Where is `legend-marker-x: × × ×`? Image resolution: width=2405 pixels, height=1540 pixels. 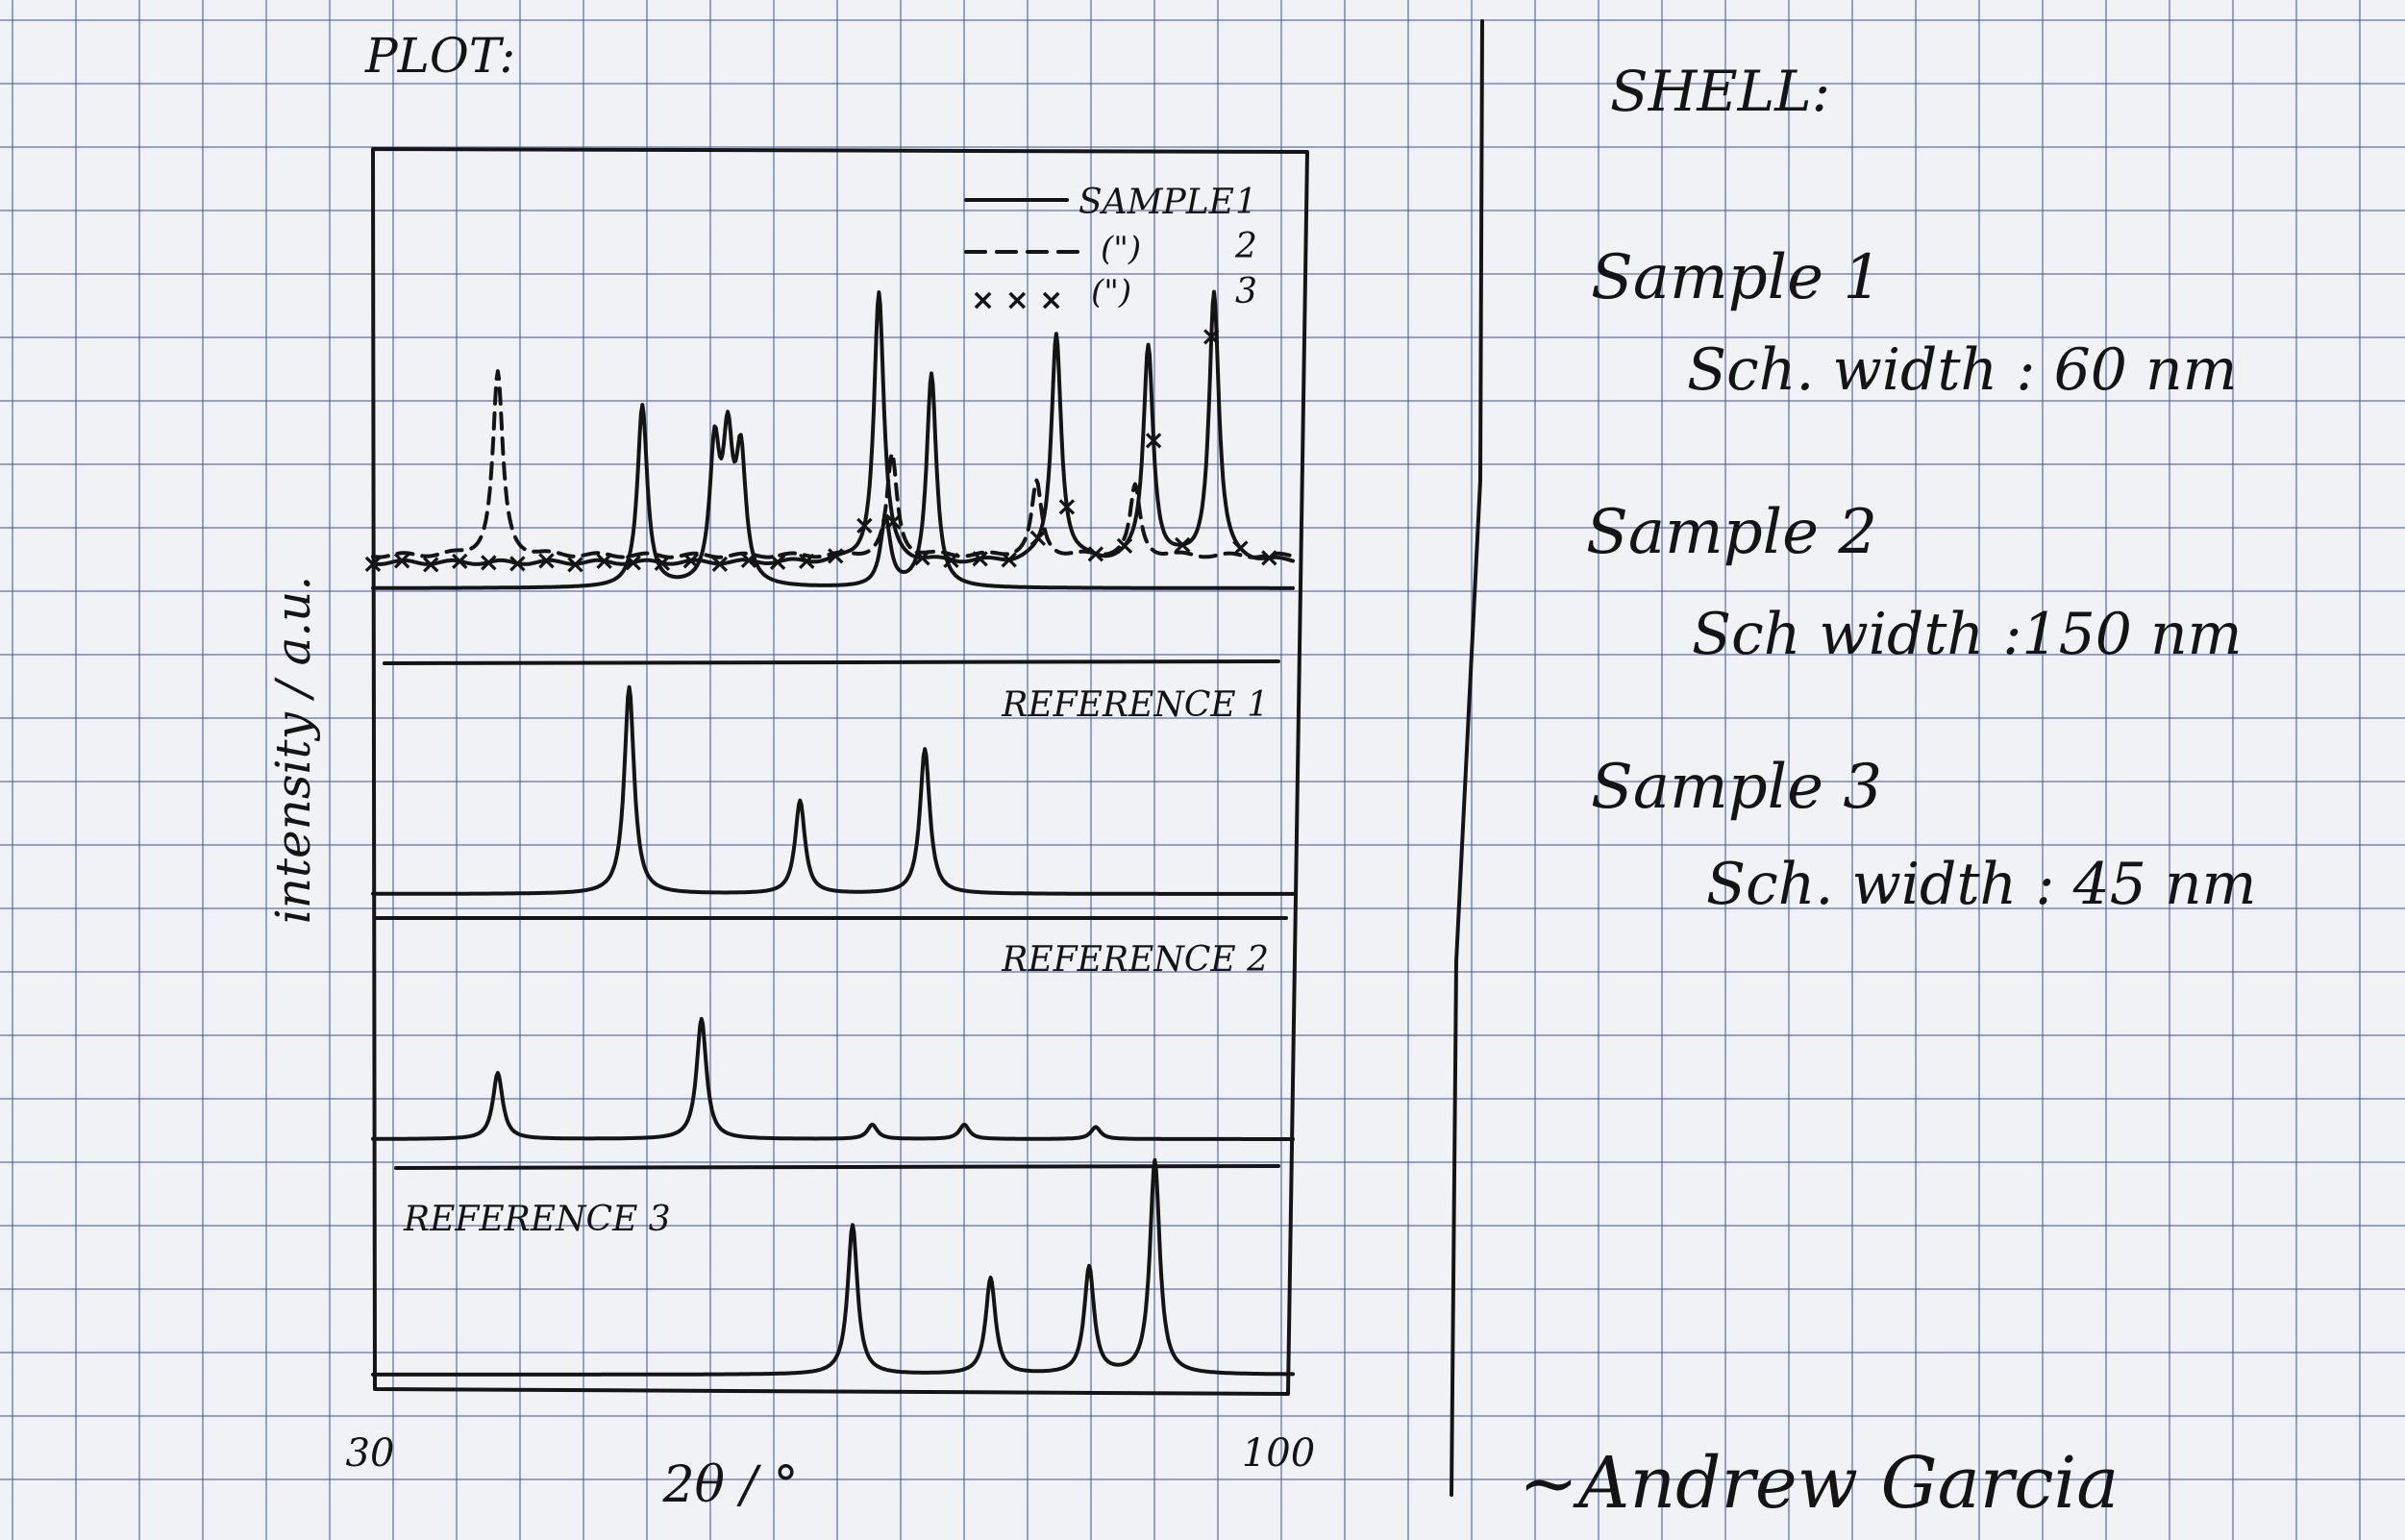 legend-marker-x: × × × is located at coordinates (1017, 300).